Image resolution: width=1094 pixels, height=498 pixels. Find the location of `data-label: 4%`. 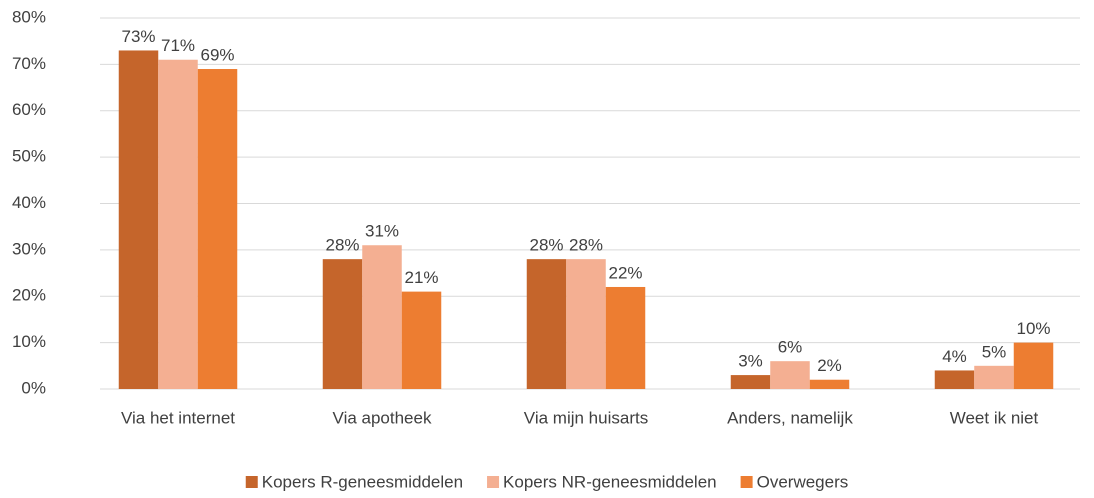

data-label: 4% is located at coordinates (954, 356).